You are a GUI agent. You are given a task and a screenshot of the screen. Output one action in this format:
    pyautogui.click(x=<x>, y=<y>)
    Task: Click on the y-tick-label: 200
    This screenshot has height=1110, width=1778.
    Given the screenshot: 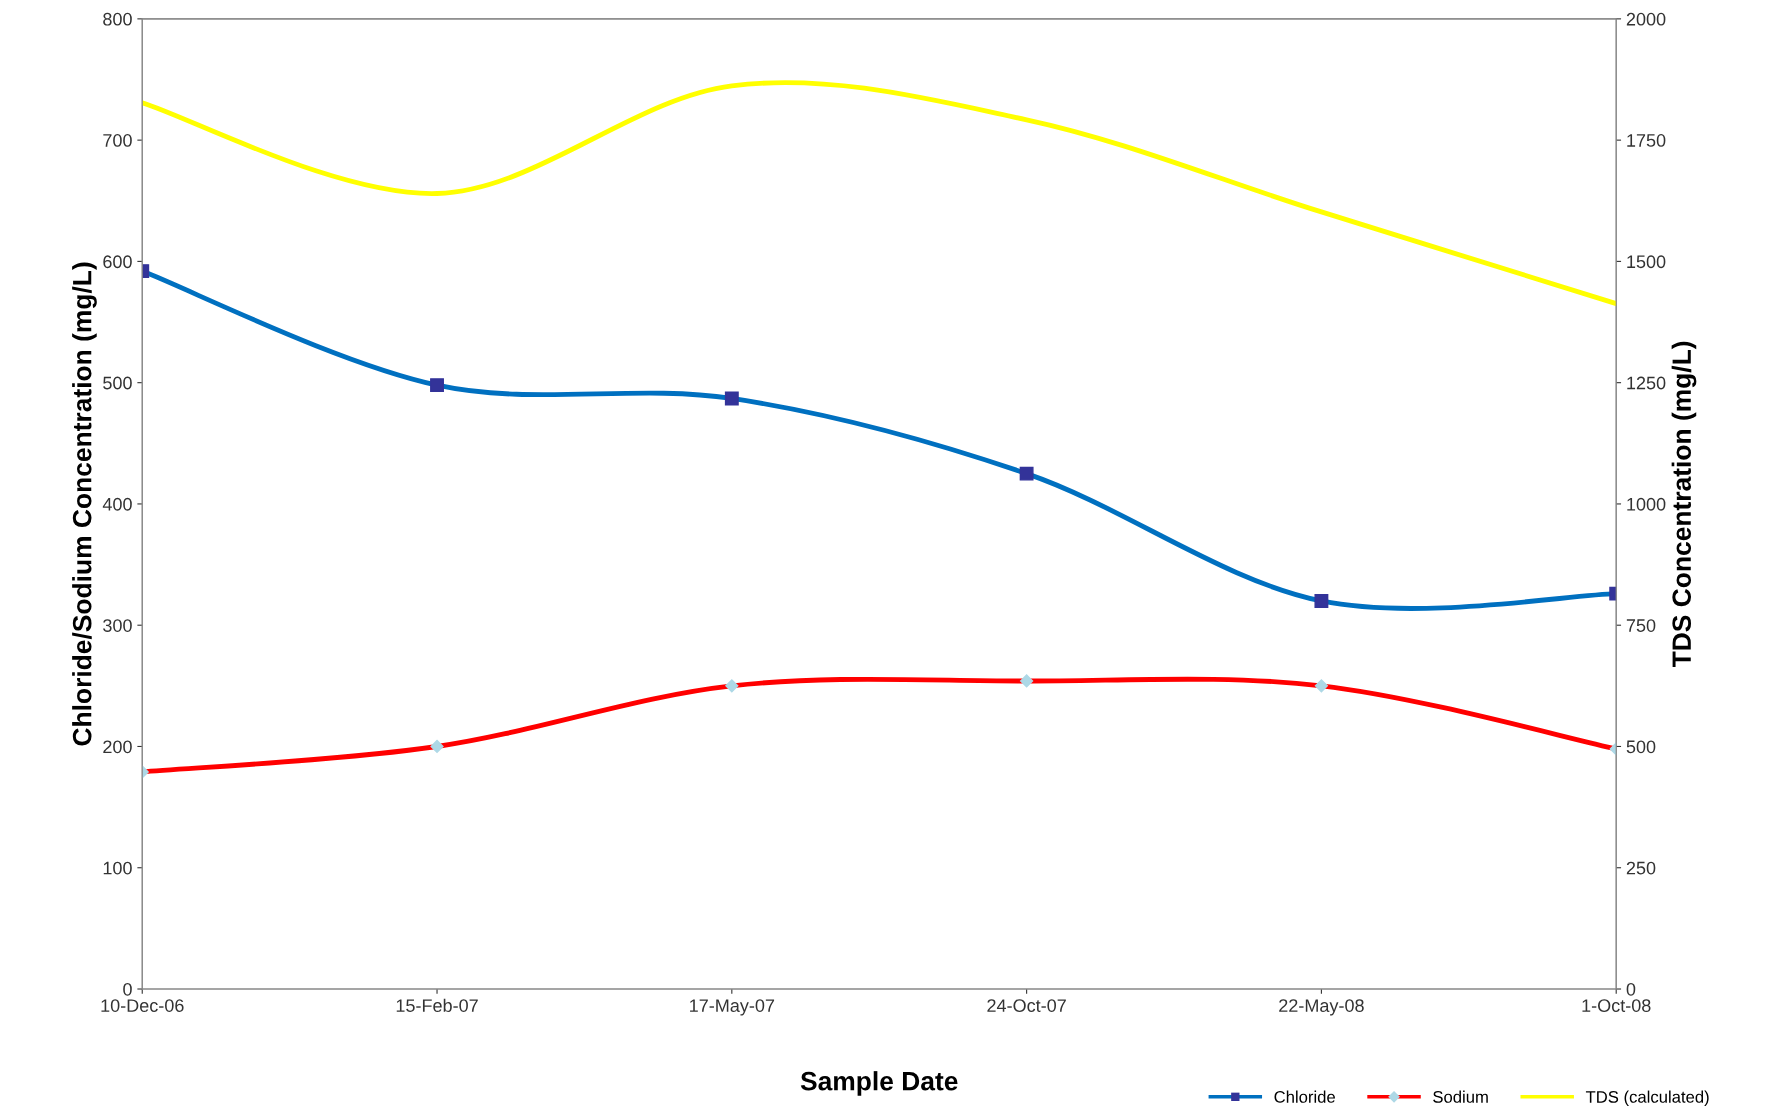 What is the action you would take?
    pyautogui.click(x=117, y=747)
    